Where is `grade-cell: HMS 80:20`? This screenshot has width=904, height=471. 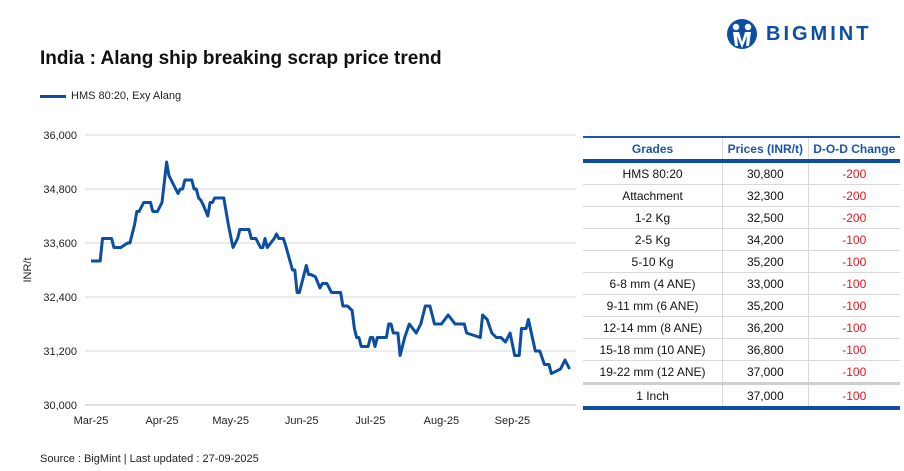
grade-cell: HMS 80:20 is located at coordinates (653, 173).